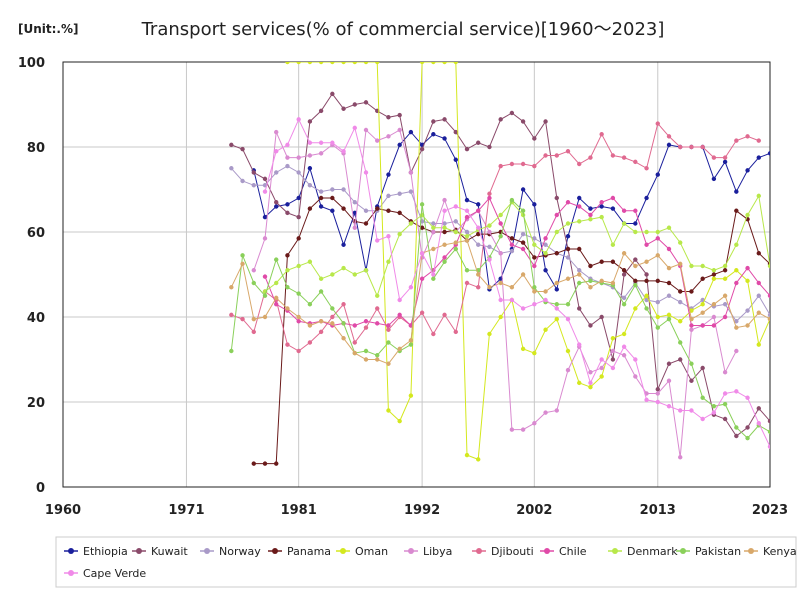 The image size is (800, 600). Describe the element at coordinates (309, 551) in the screenshot. I see `legend-label: Panama` at that location.